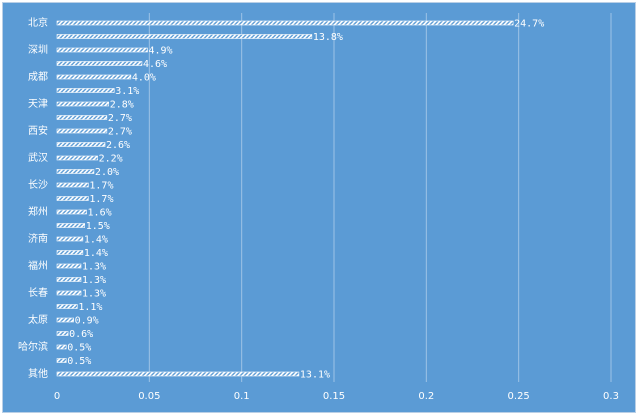 Image resolution: width=640 pixels, height=417 pixels. Describe the element at coordinates (87, 321) in the screenshot. I see `data-label: 0.9%` at that location.